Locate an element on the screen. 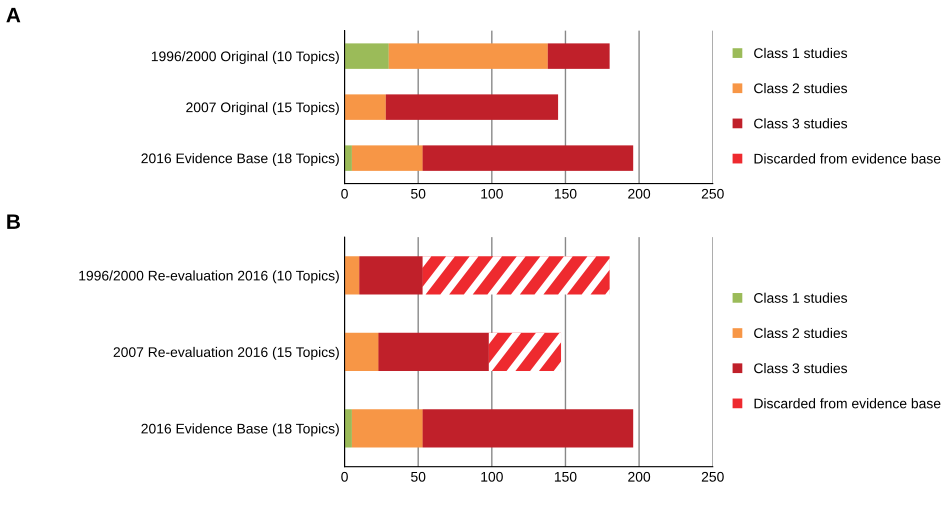 This screenshot has width=944, height=510. text: A is located at coordinates (13, 15).